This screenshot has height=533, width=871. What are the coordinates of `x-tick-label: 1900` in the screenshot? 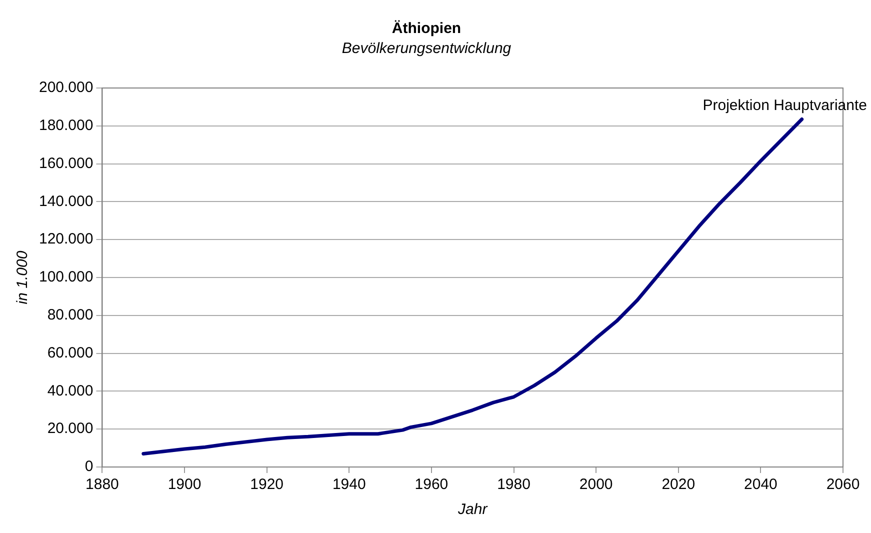 It's located at (185, 485).